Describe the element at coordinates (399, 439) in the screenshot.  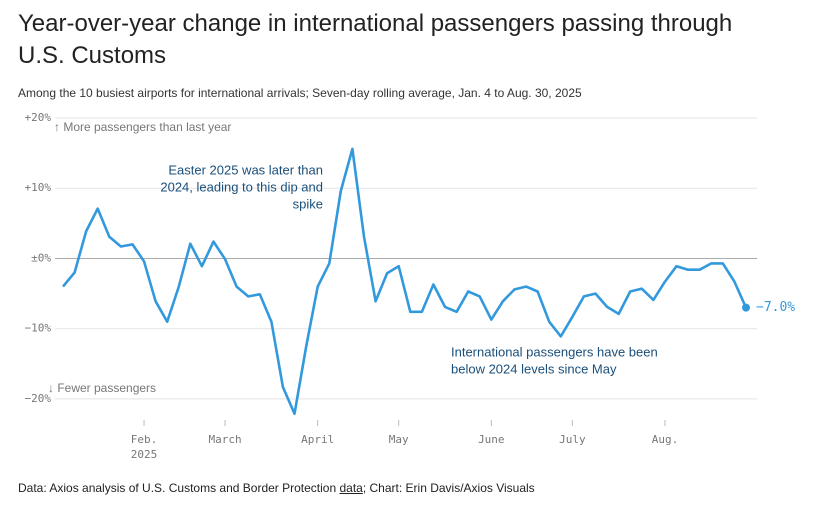
I see `x-tick-label: May` at that location.